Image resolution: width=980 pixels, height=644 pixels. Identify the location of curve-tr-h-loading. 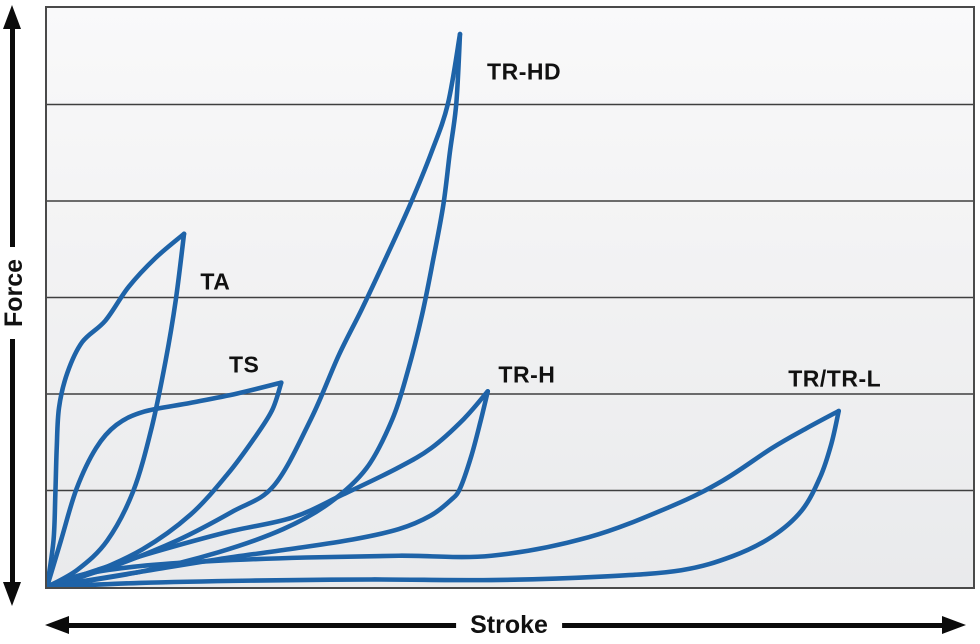
(269, 488).